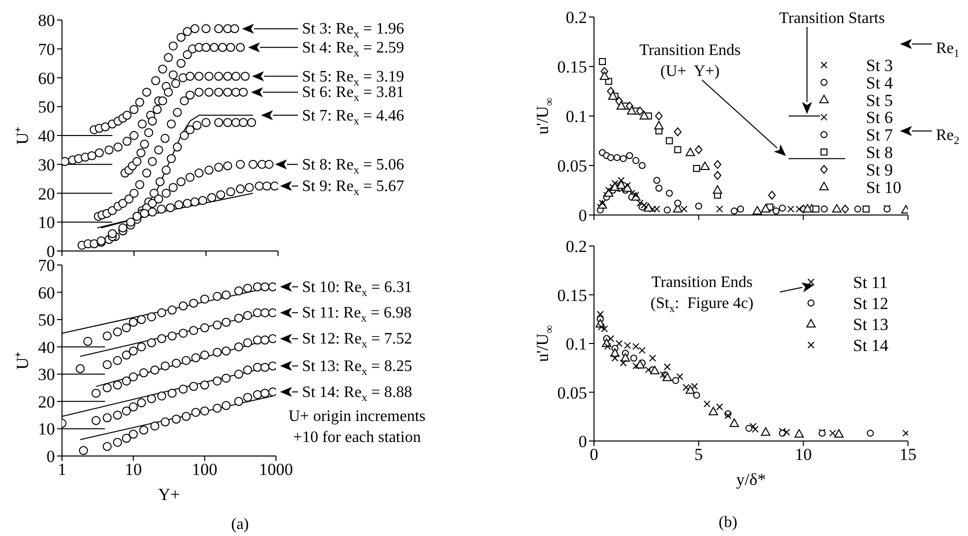 This screenshot has width=968, height=536. Describe the element at coordinates (357, 288) in the screenshot. I see `text: St 10: Re$_{x}$ = 6.31` at that location.